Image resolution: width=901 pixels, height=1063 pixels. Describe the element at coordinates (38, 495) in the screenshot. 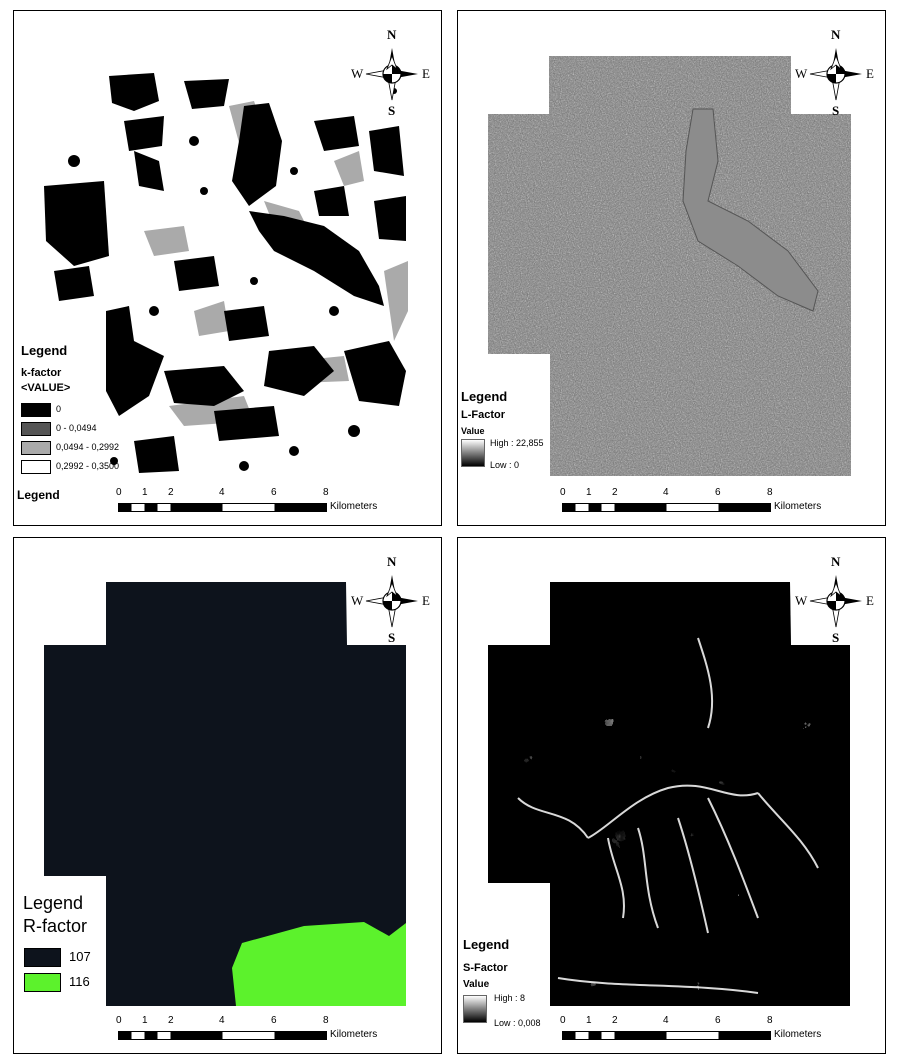

I see `bottom-legend-label: Legend` at that location.